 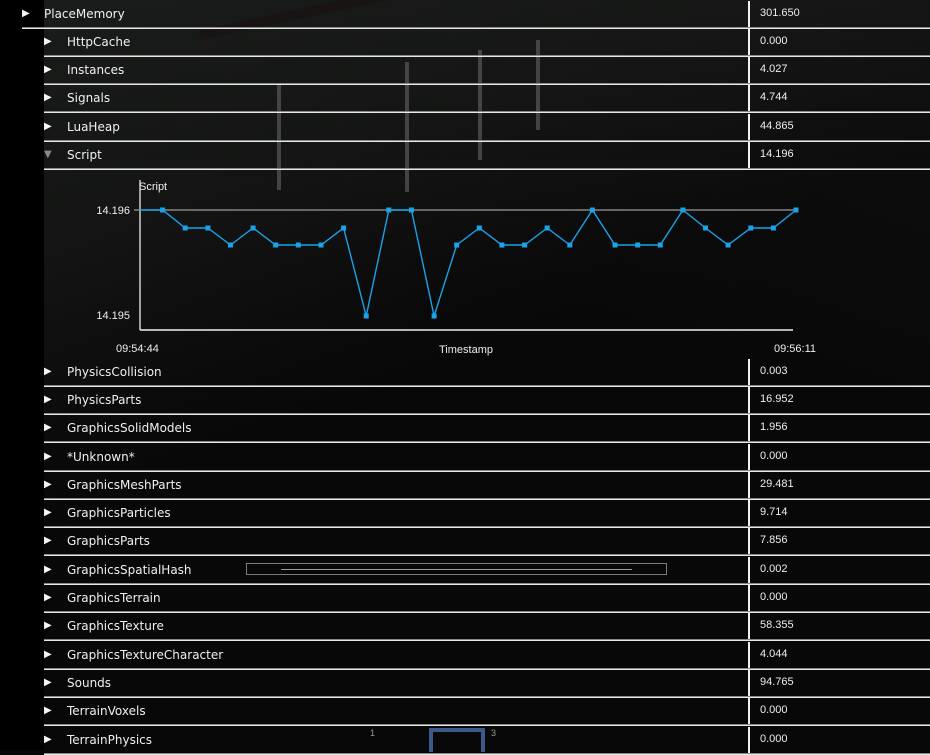 What do you see at coordinates (124, 485) in the screenshot?
I see `row-label: GraphicsMeshParts` at bounding box center [124, 485].